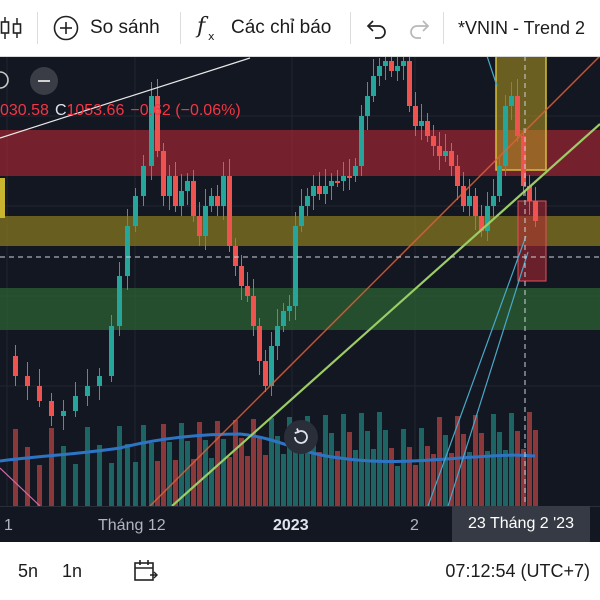 This screenshot has width=600, height=600. What do you see at coordinates (211, 36) in the screenshot?
I see `svg-text: x` at bounding box center [211, 36].